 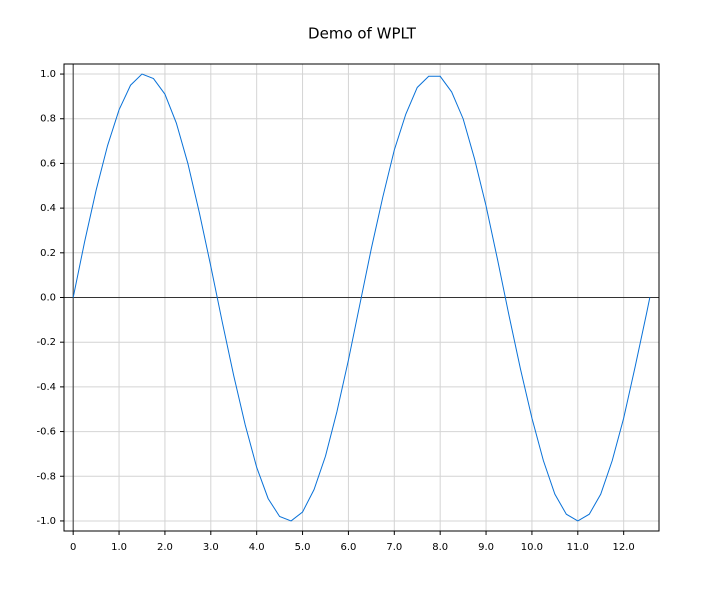 I want to click on x-tick-label: 11.0, so click(x=578, y=547).